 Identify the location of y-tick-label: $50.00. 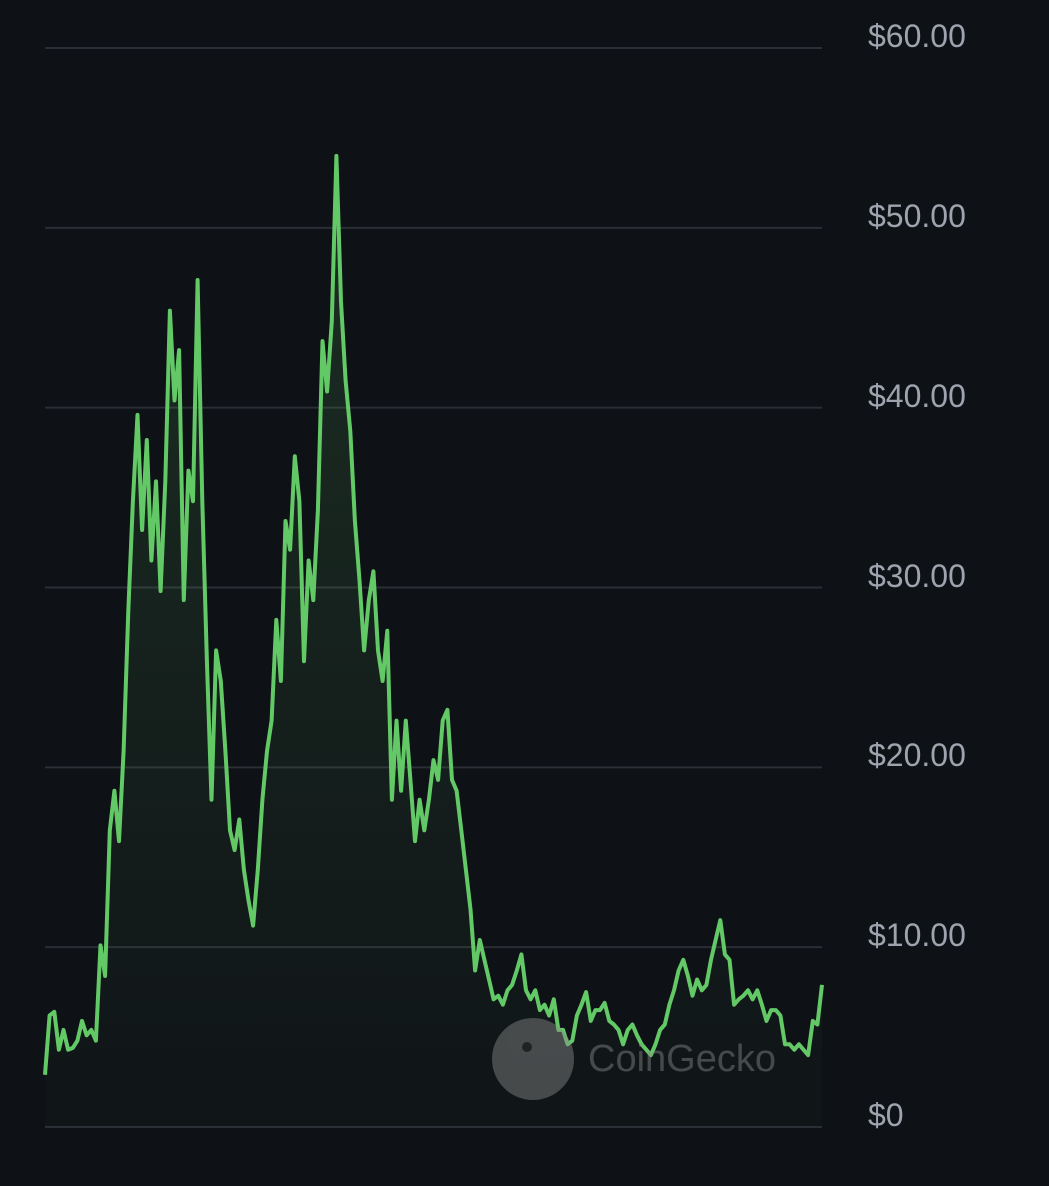
(917, 215).